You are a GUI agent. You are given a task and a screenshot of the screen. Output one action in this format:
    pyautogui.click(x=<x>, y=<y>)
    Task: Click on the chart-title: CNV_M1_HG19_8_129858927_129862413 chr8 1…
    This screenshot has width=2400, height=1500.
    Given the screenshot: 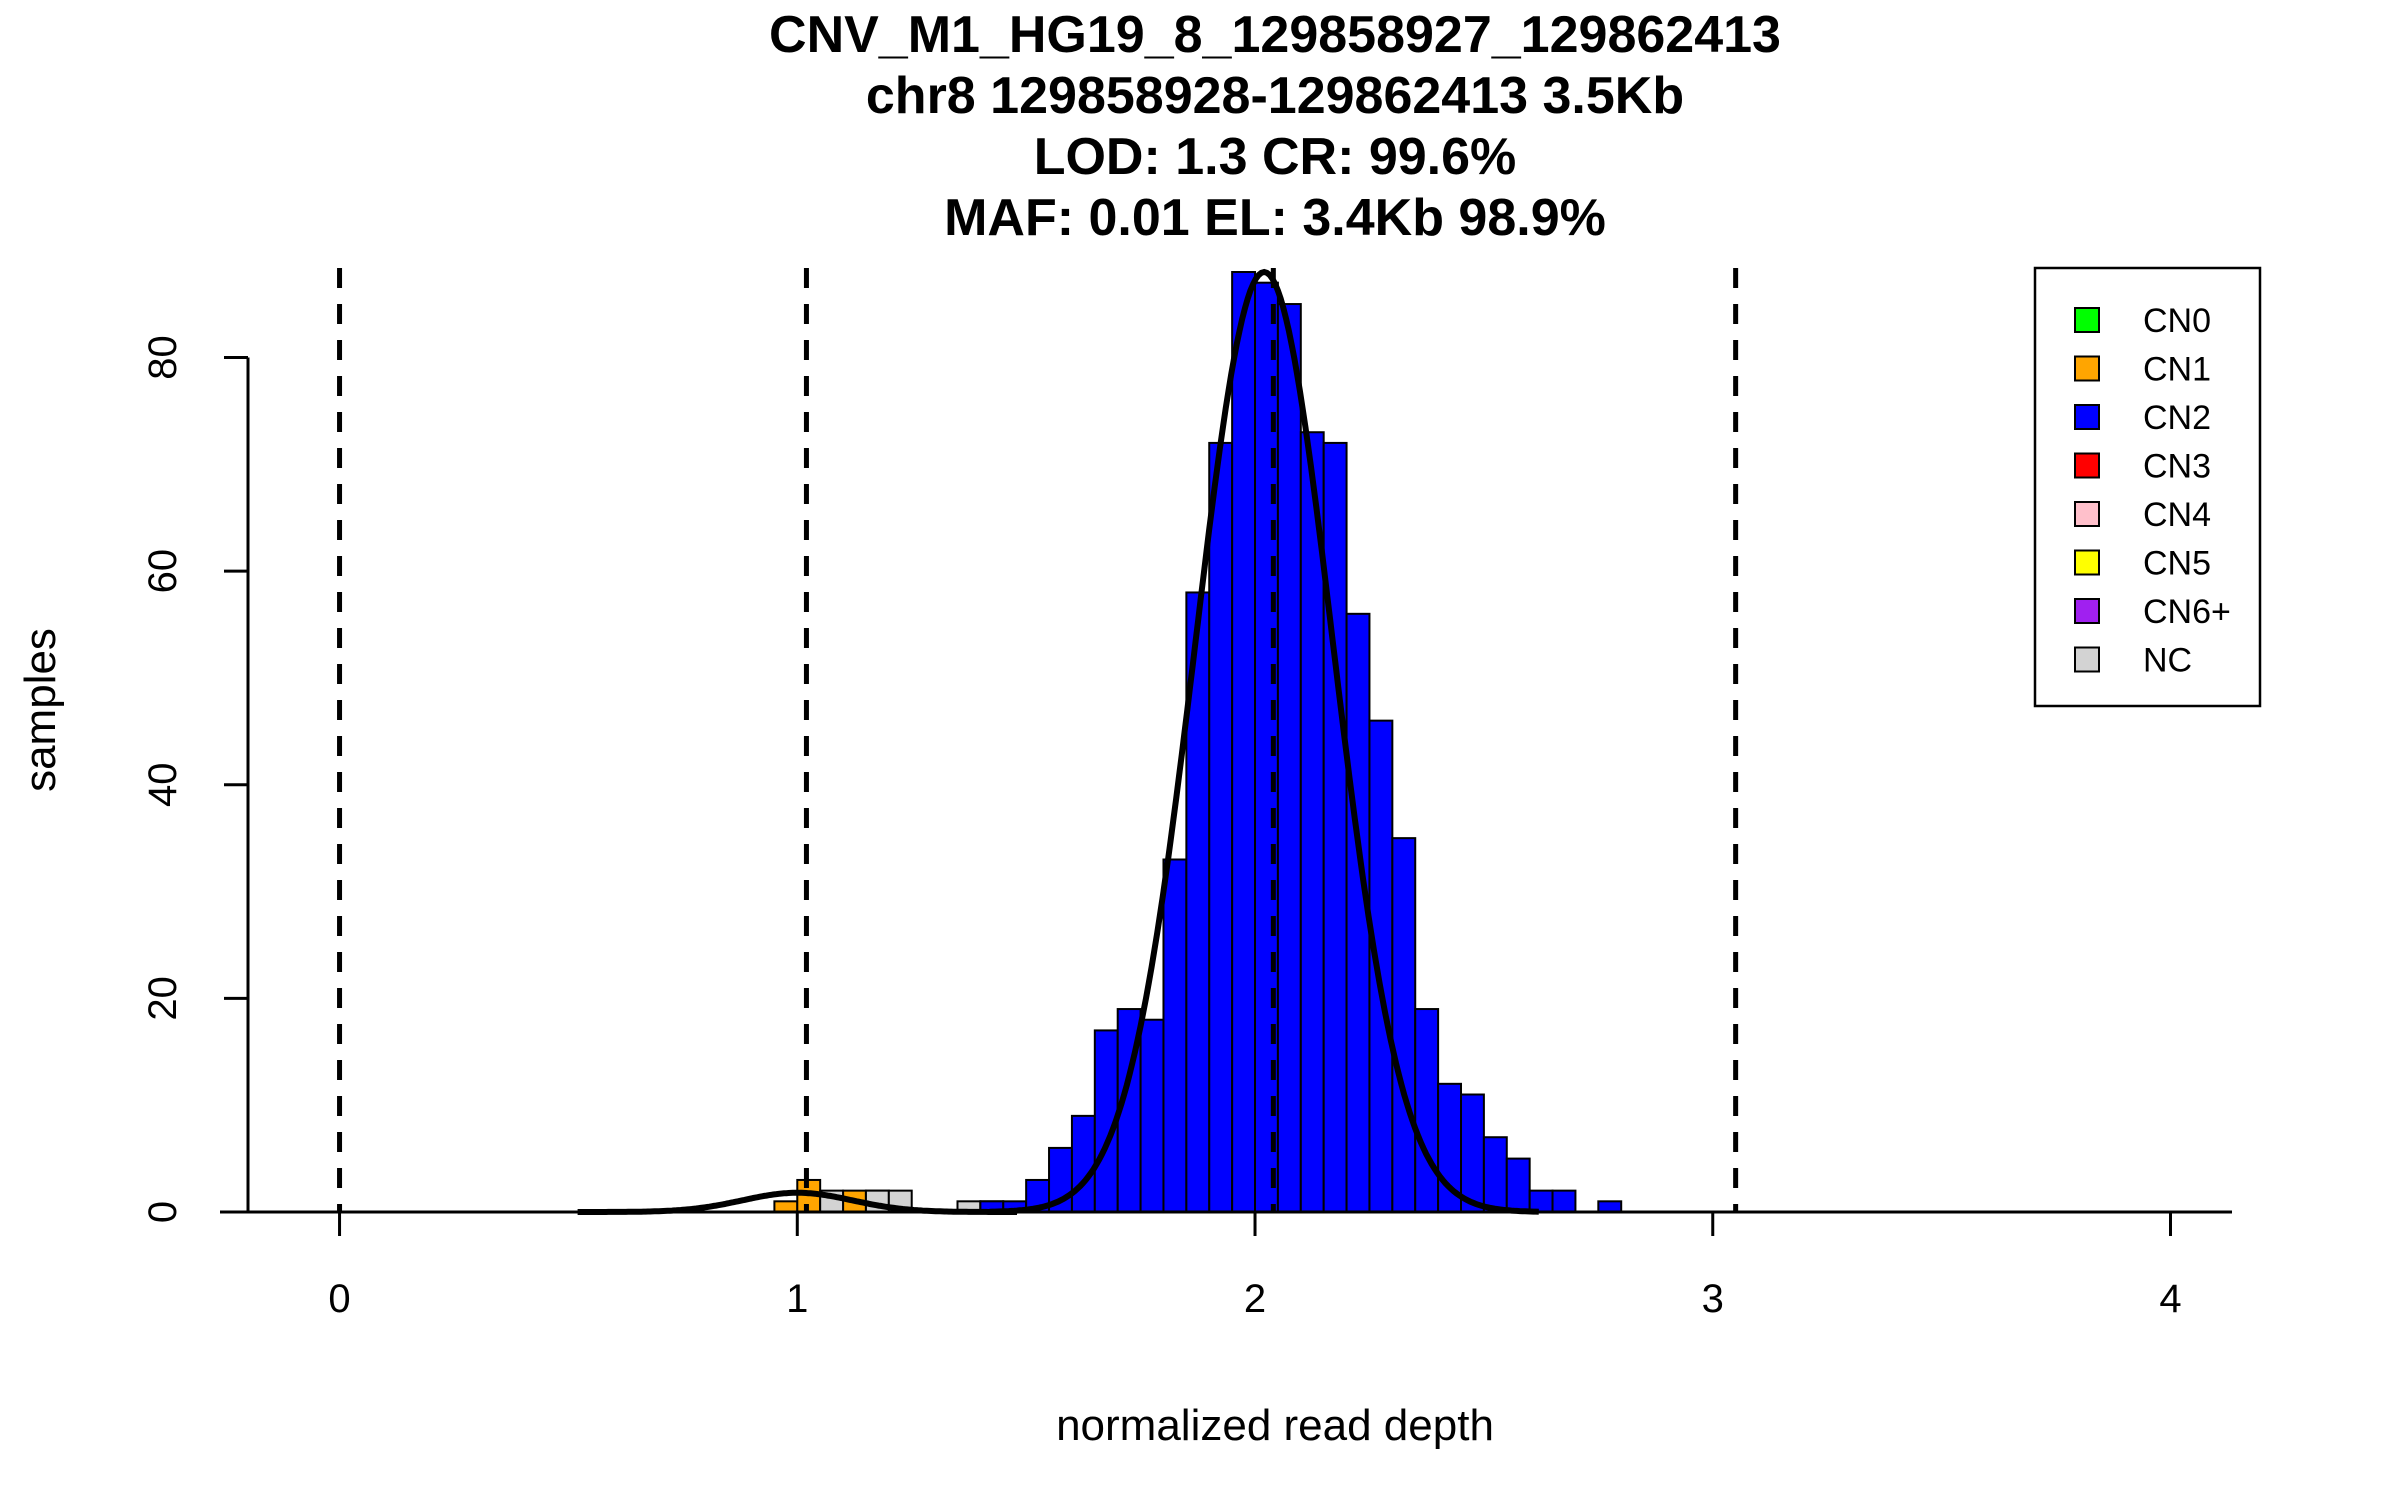 What is the action you would take?
    pyautogui.click(x=1275, y=126)
    